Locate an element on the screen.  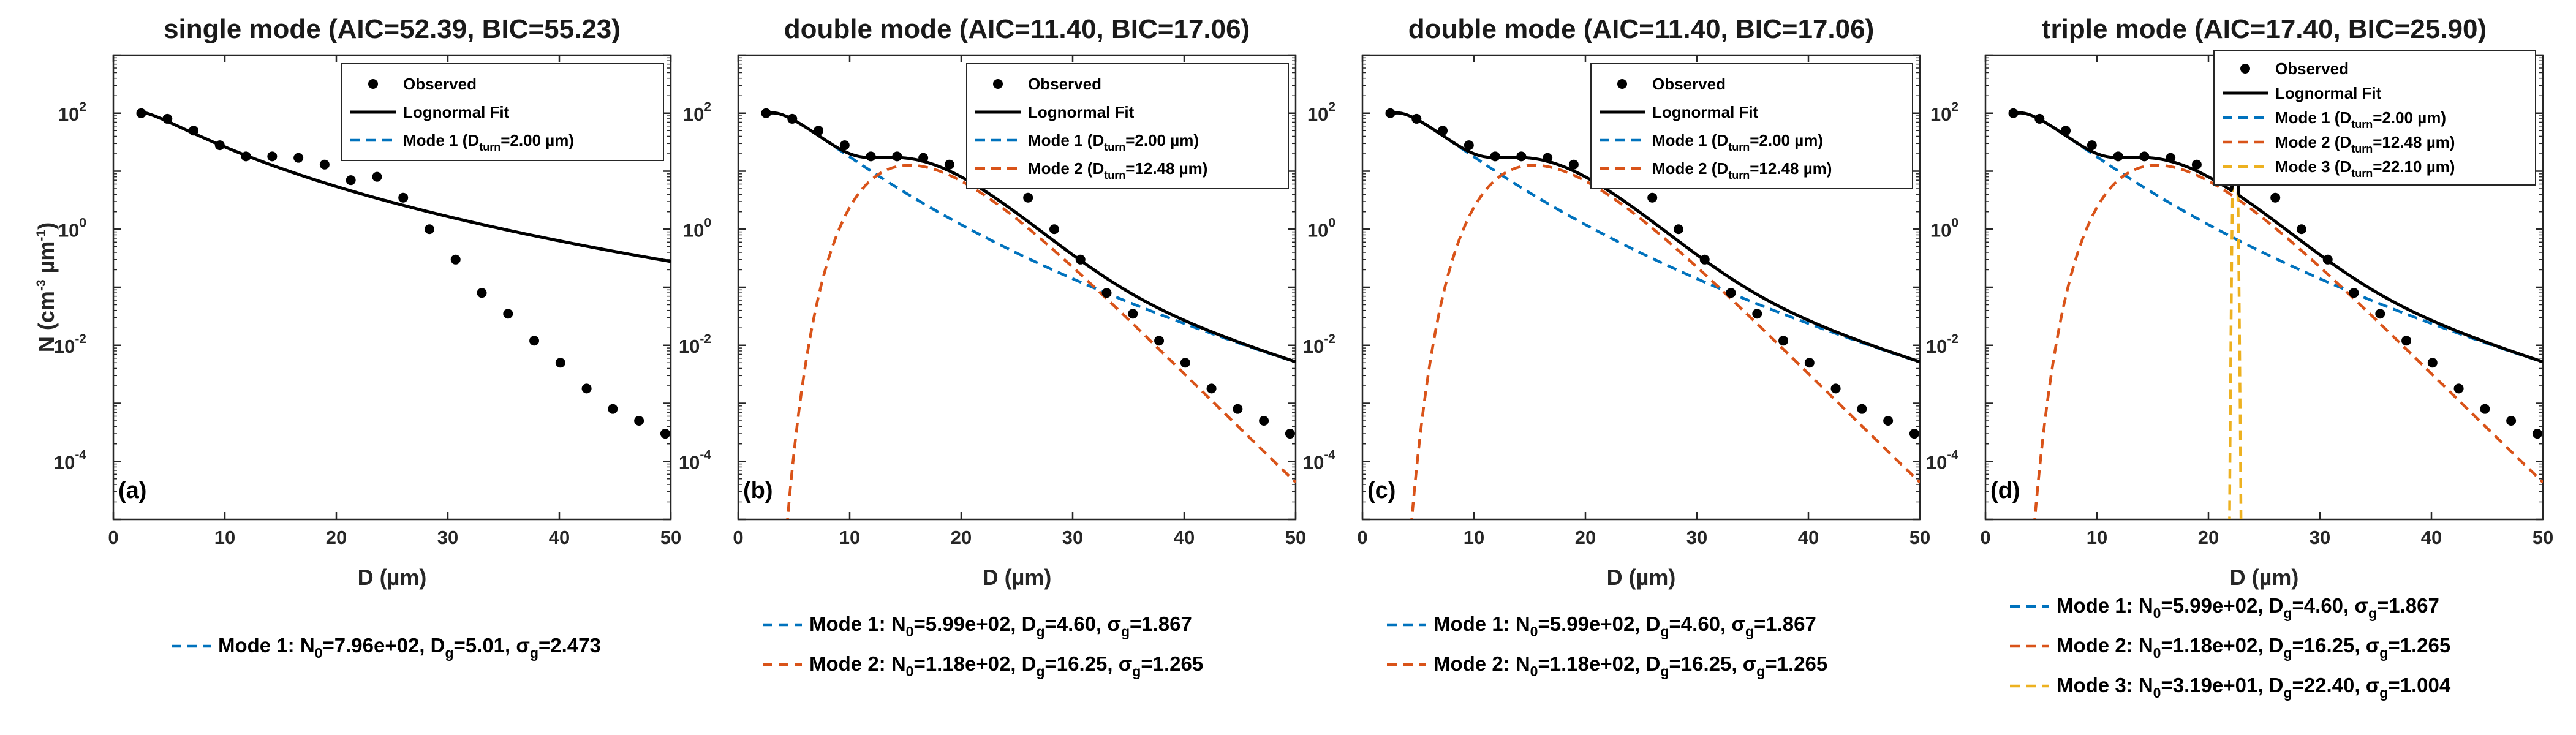
panel-label: (d) is located at coordinates (2005, 491).